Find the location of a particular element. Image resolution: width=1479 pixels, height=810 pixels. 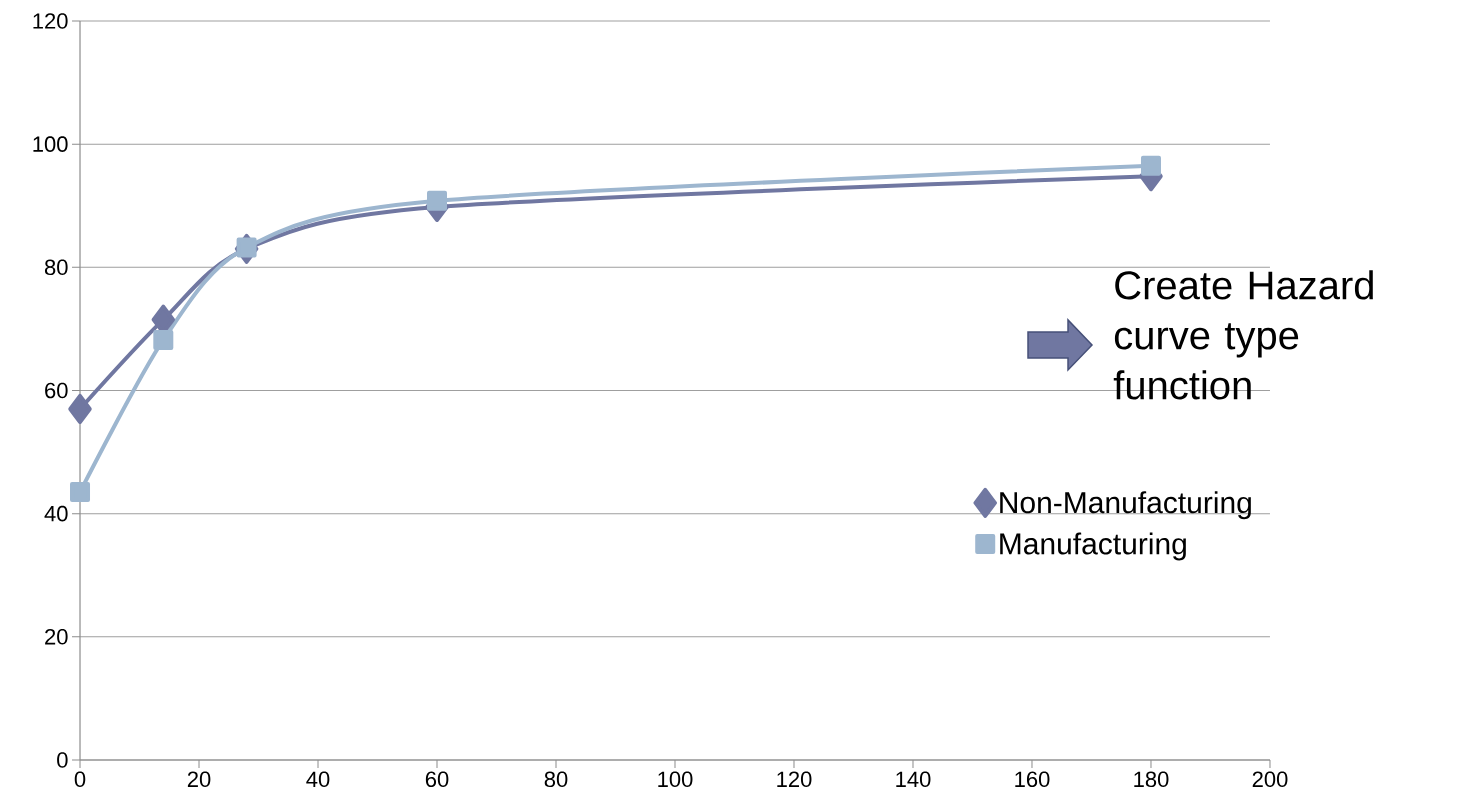

y-tick-label: 60 is located at coordinates (56, 390).